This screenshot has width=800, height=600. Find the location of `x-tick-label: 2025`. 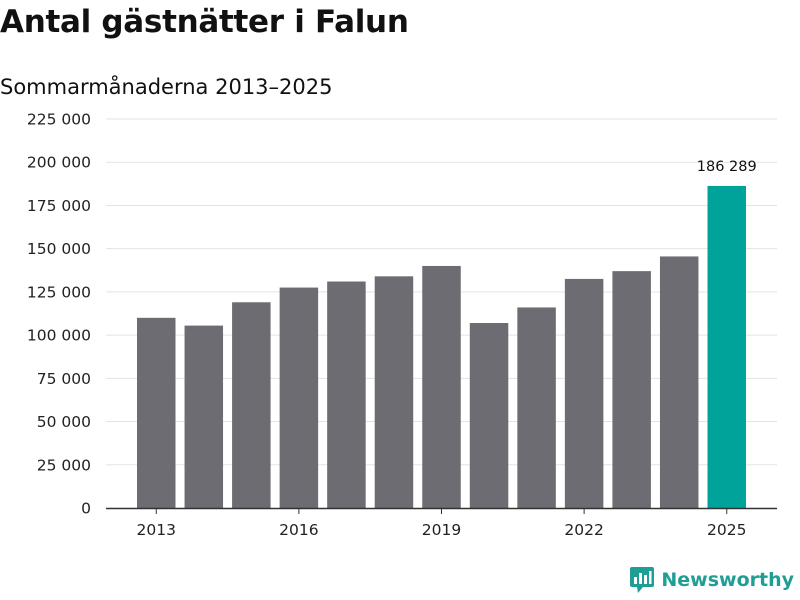

x-tick-label: 2025 is located at coordinates (726, 530).